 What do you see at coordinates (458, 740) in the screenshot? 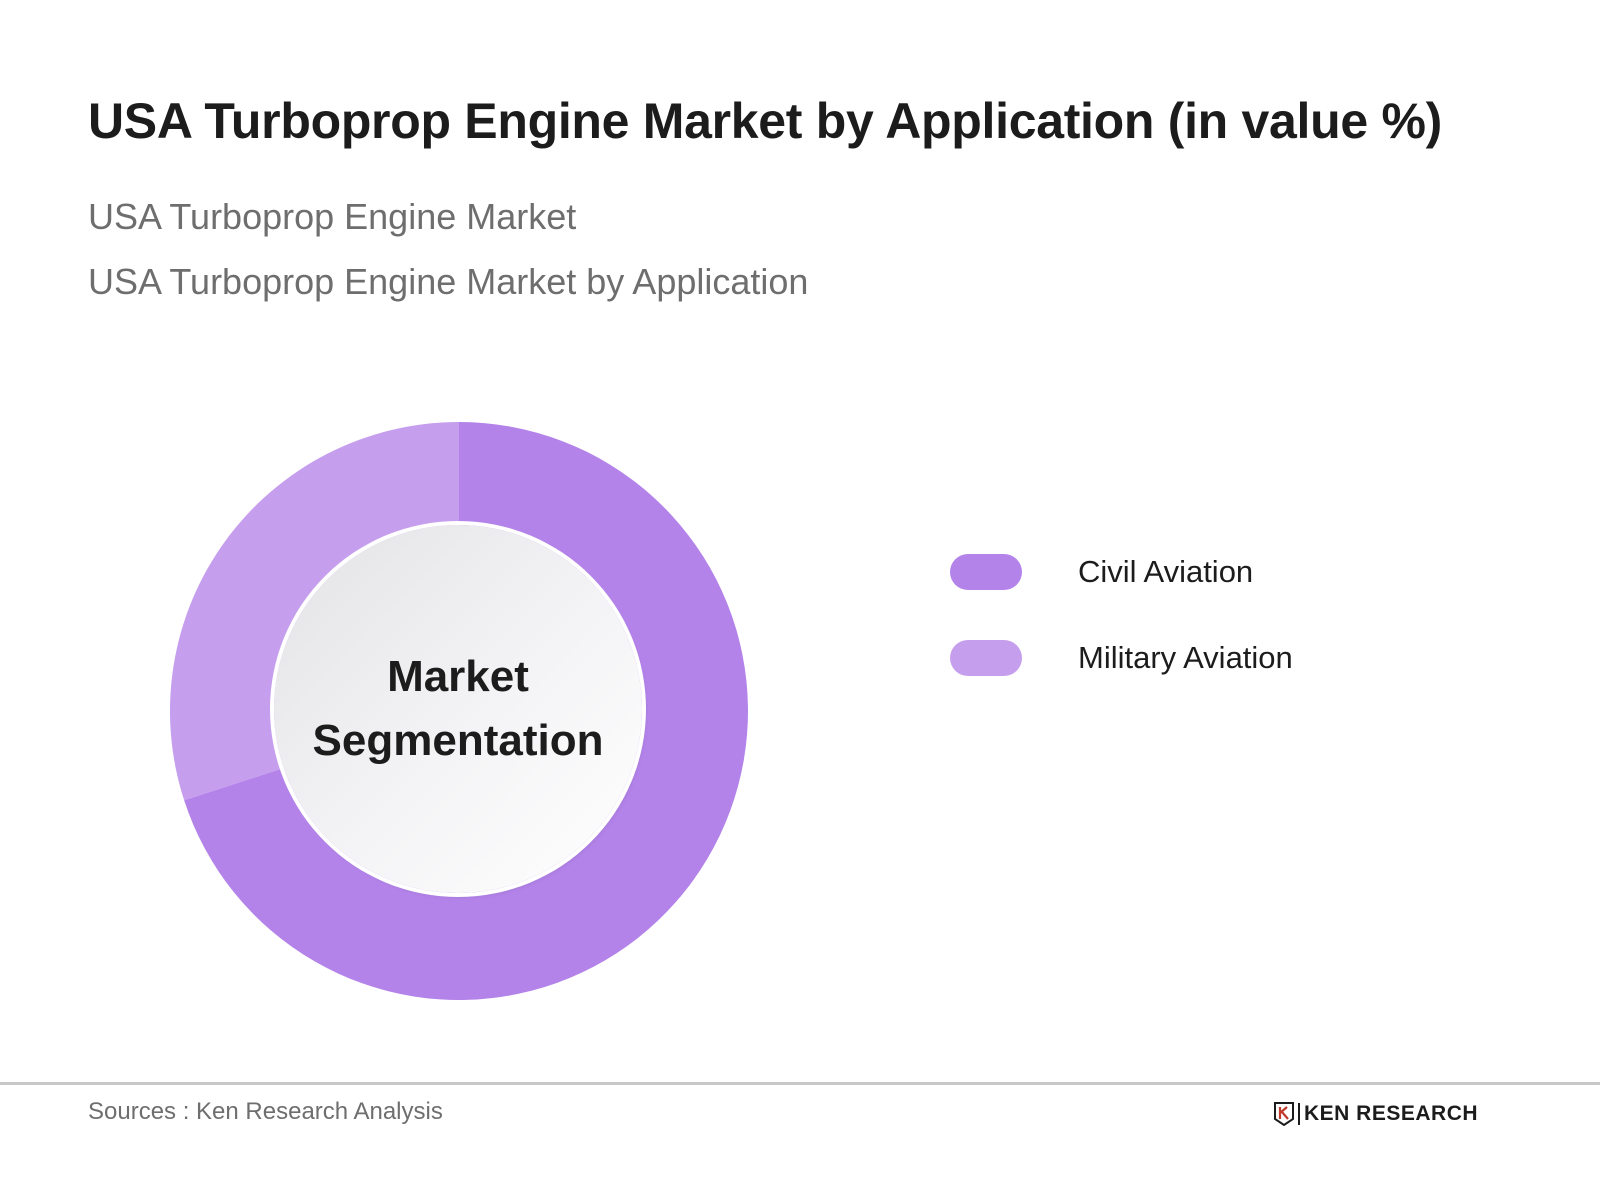
I see `center-label-line-2: Segmentation` at bounding box center [458, 740].